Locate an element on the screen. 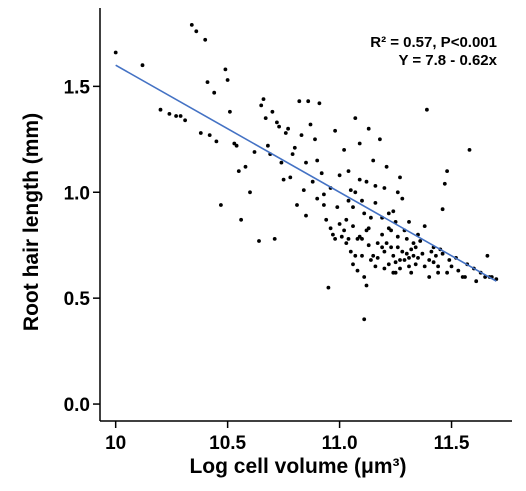 The height and width of the screenshot is (491, 526). x-axis-label: Log cell volume (μm³) is located at coordinates (297, 466).